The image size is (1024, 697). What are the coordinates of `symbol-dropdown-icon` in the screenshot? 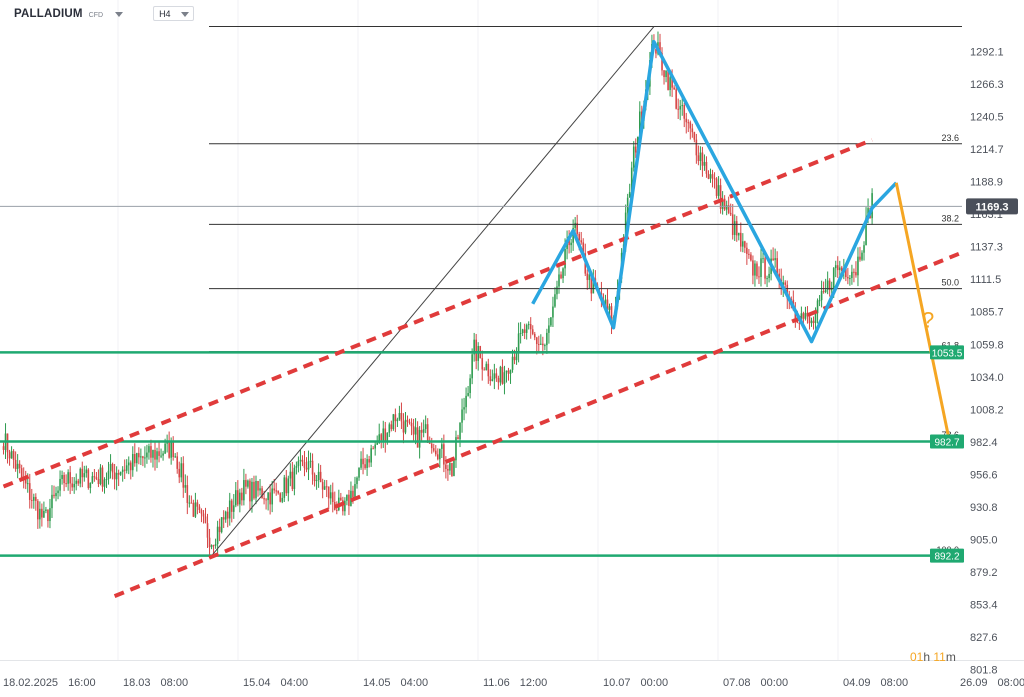 It's located at (119, 14).